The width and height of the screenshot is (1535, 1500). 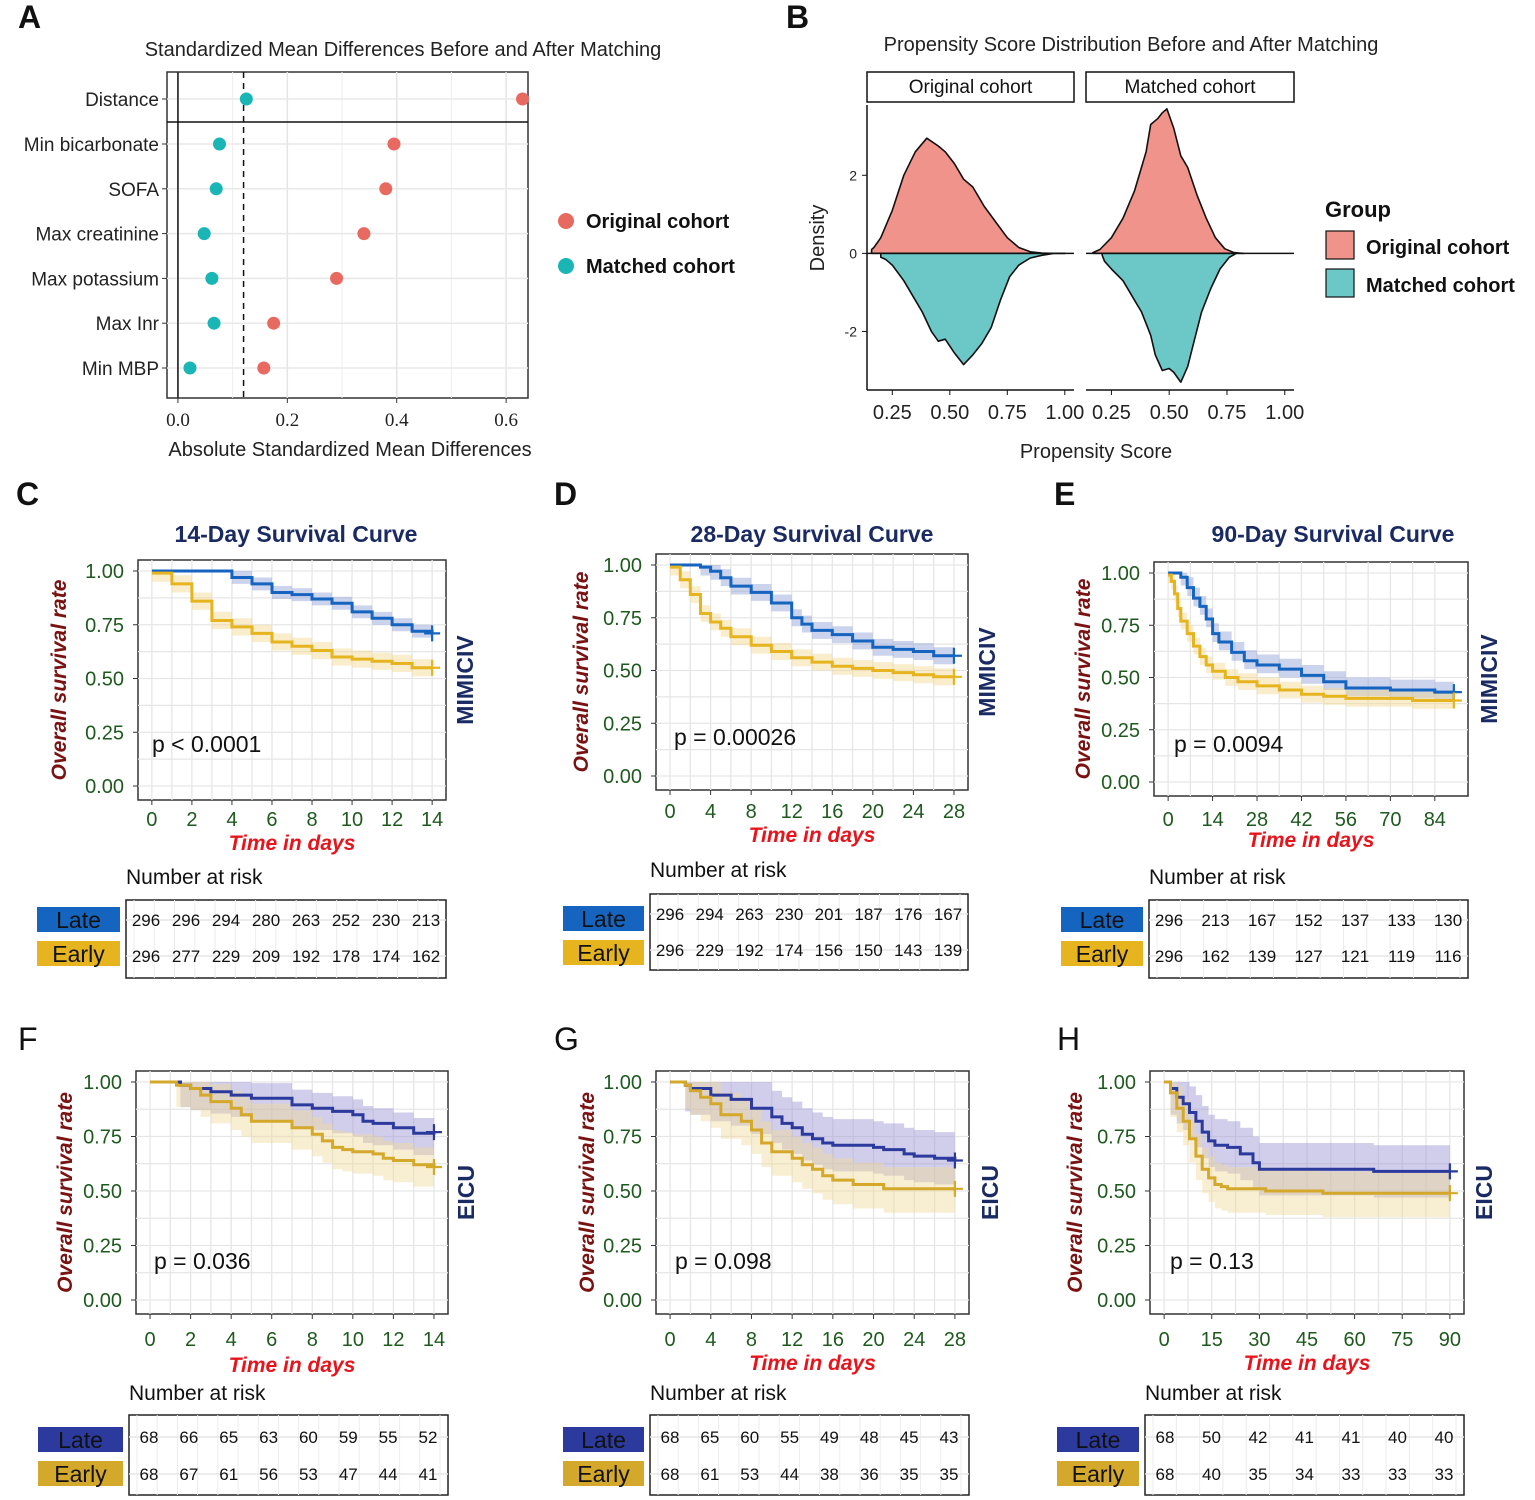 I want to click on risk-label-text: Late, so click(x=603, y=1440).